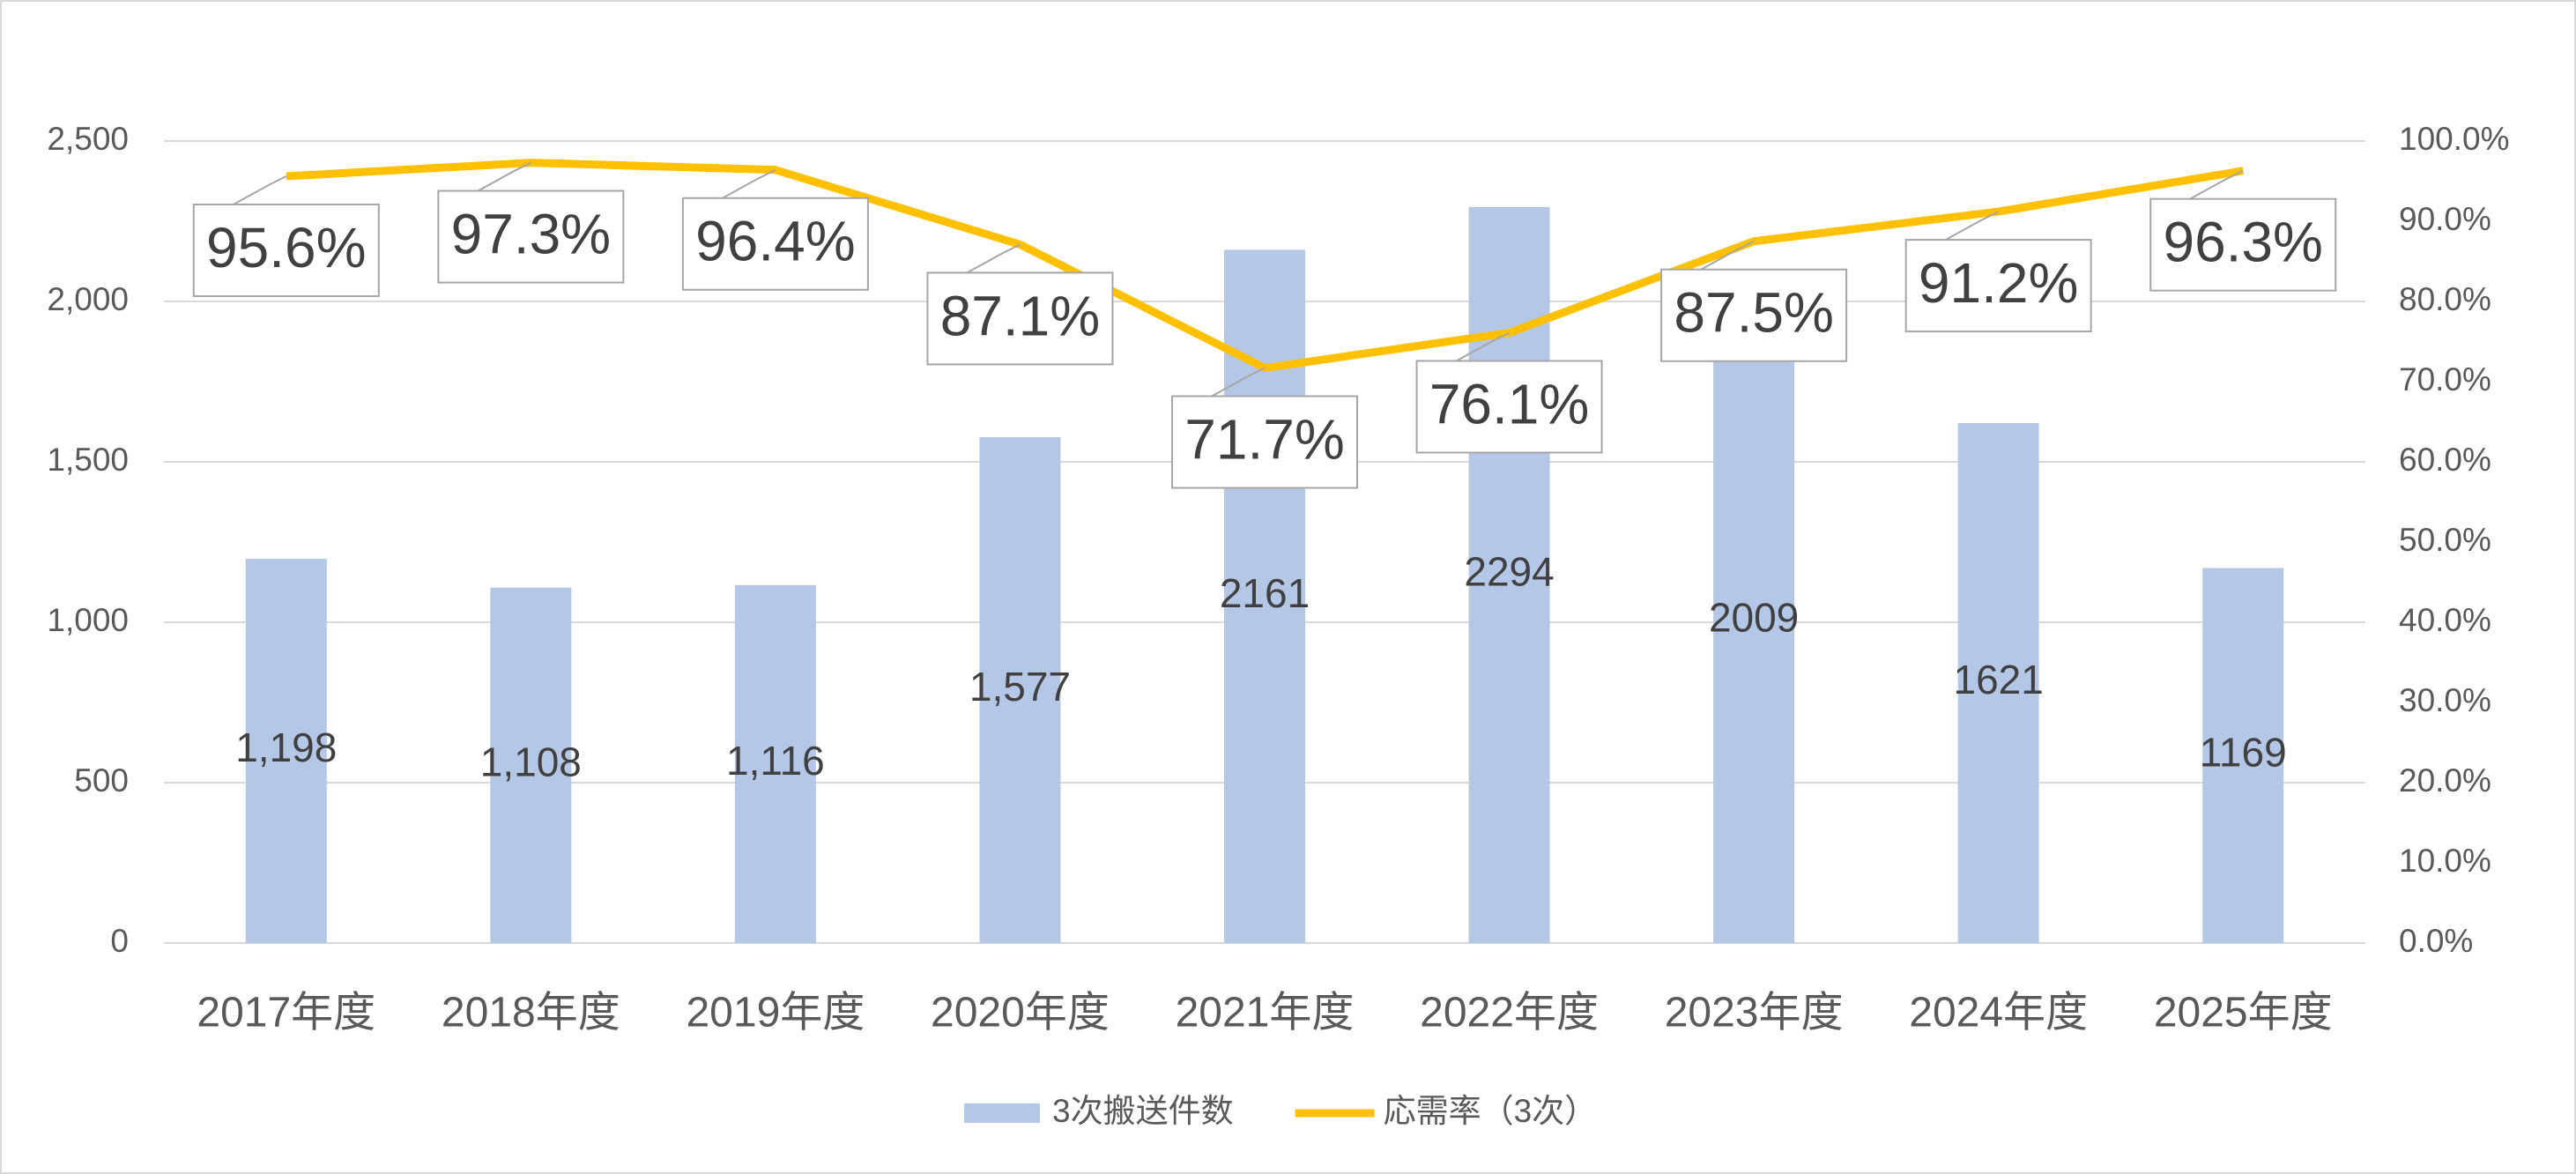 The width and height of the screenshot is (2576, 1174). Describe the element at coordinates (1020, 1013) in the screenshot. I see `x-tick-label: 2020年度` at that location.